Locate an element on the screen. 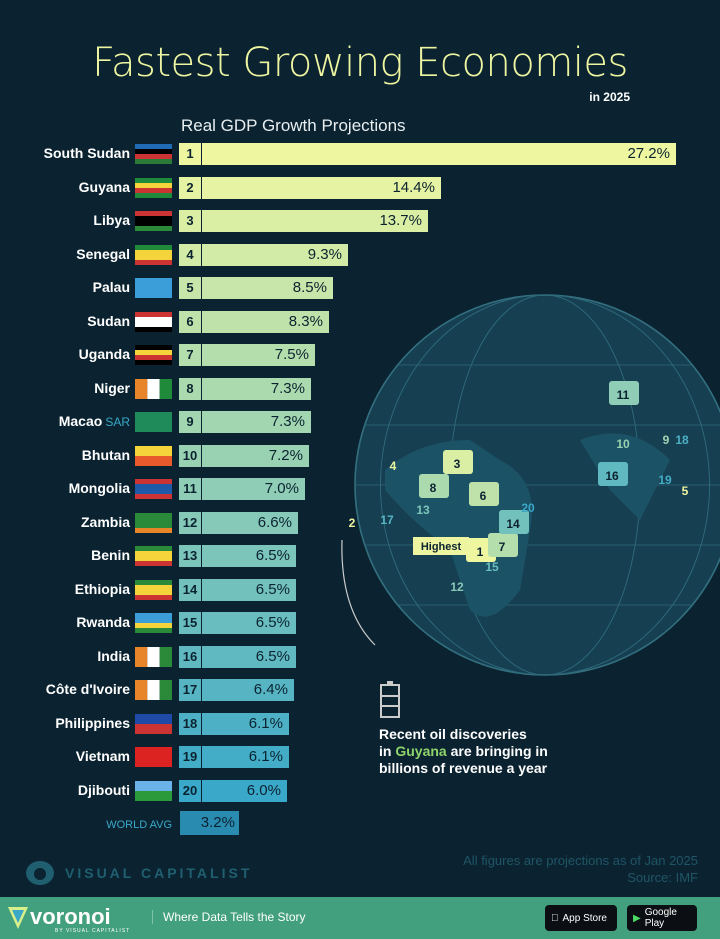  bar: 7 7.5% is located at coordinates (247, 355).